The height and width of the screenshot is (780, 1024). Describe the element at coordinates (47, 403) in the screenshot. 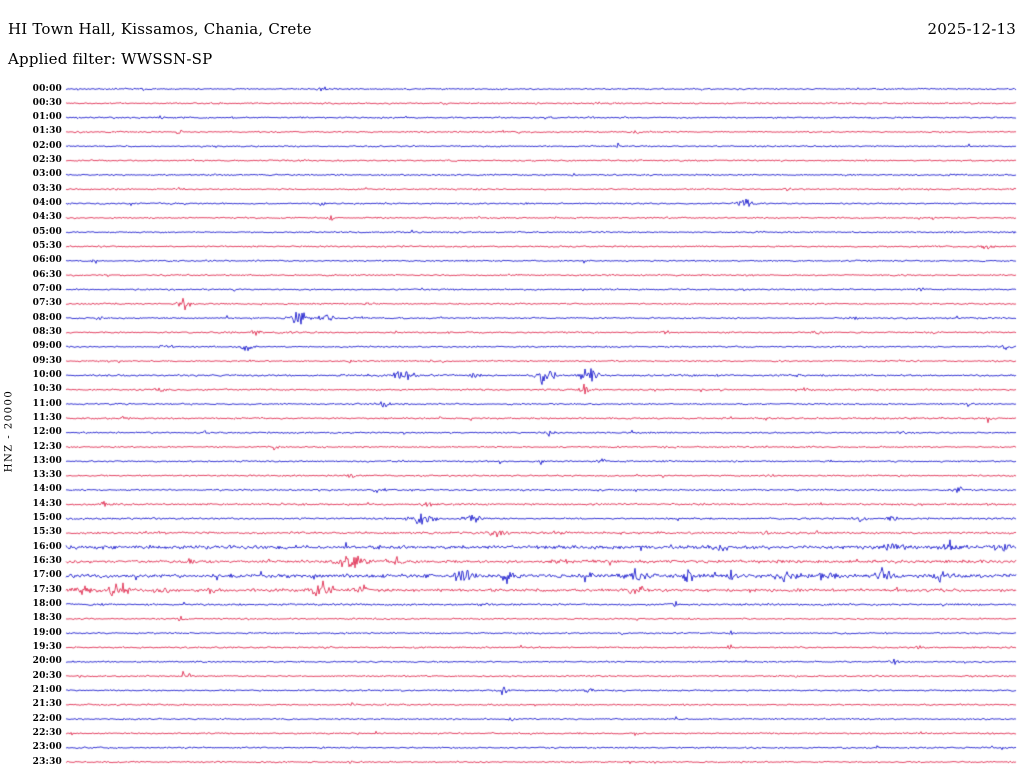

I see `row-time-label: 11:00` at that location.